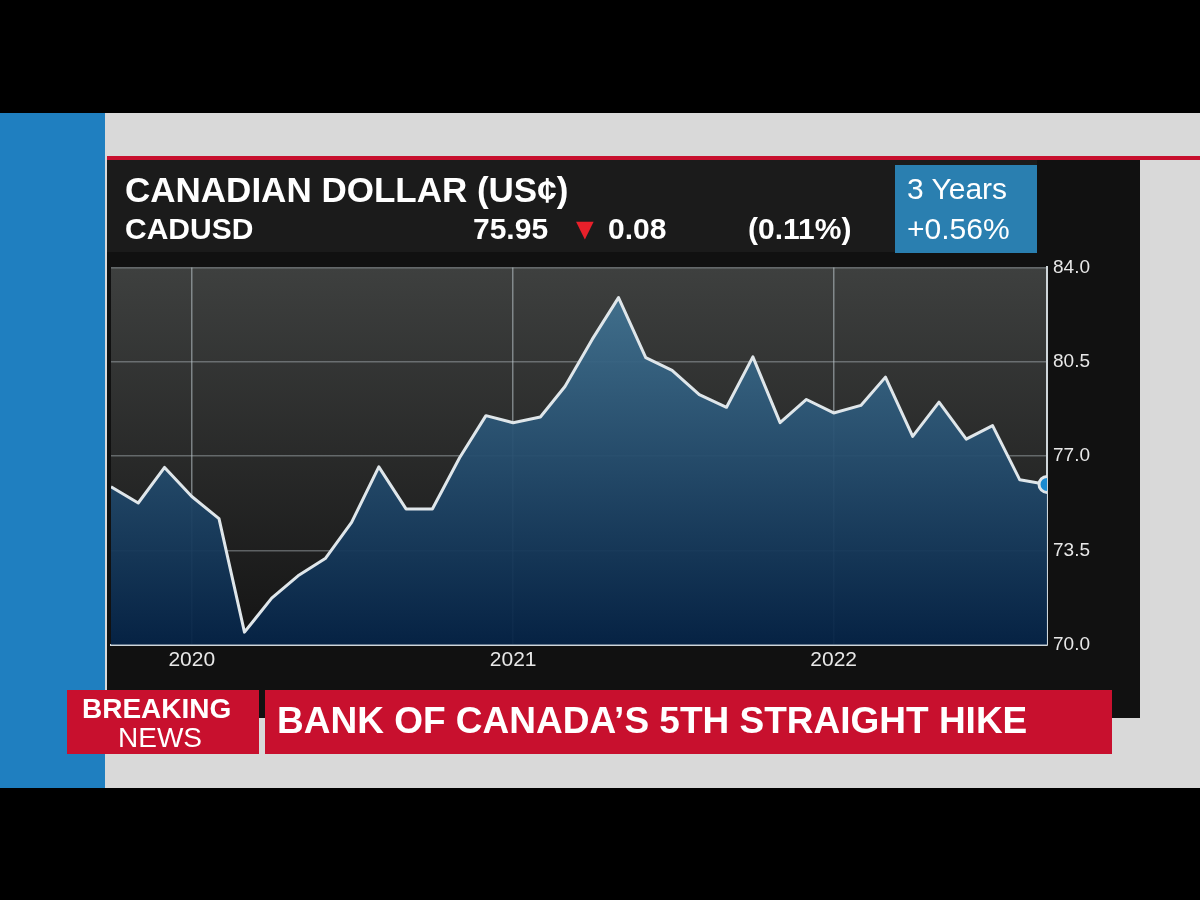 Image resolution: width=1200 pixels, height=900 pixels. I want to click on chart-subtitle: CADUSD, so click(189, 229).